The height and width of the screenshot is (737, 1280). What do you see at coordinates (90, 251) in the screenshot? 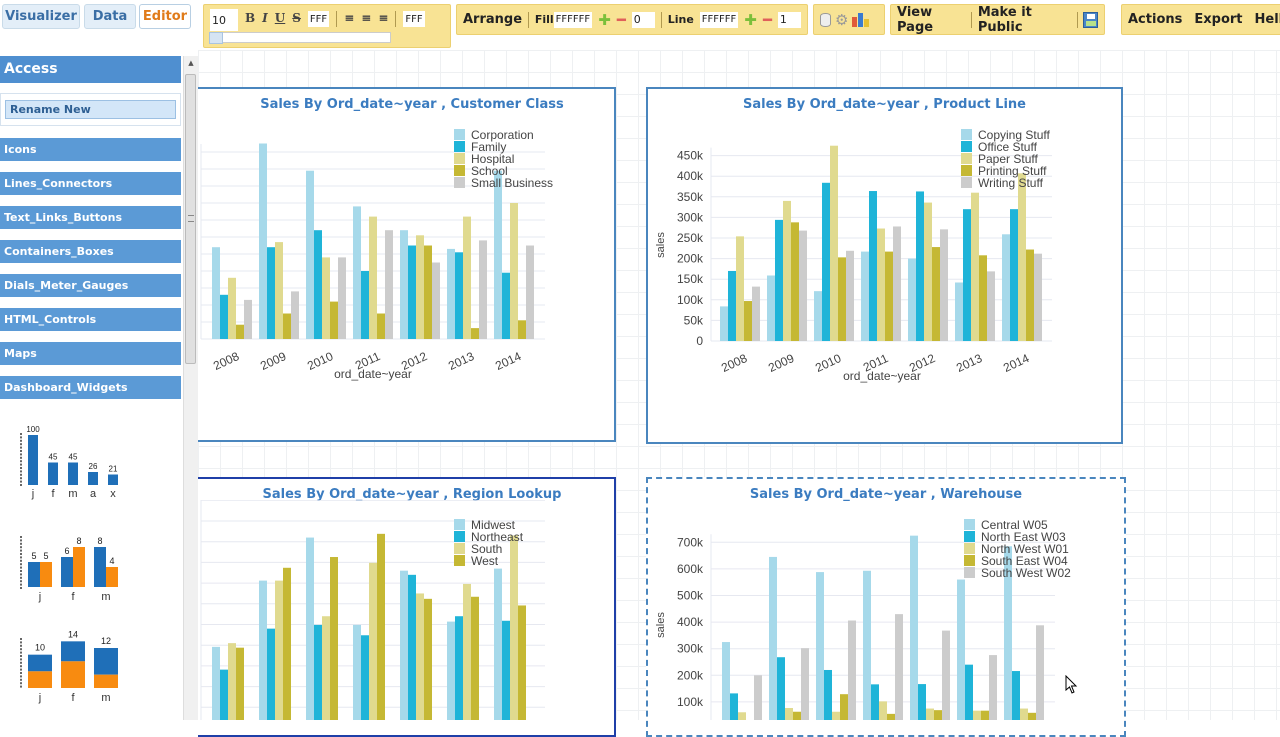
I see `sidebar-item-containers-boxes: Containers_Boxes` at bounding box center [90, 251].